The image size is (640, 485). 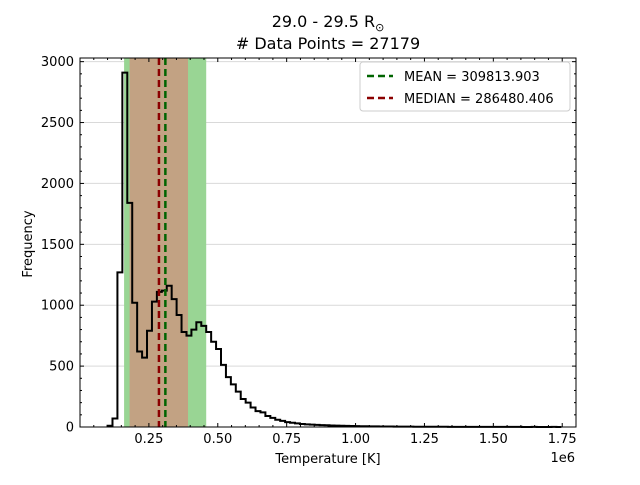 What do you see at coordinates (57, 62) in the screenshot?
I see `y-tick-label-6: 3000` at bounding box center [57, 62].